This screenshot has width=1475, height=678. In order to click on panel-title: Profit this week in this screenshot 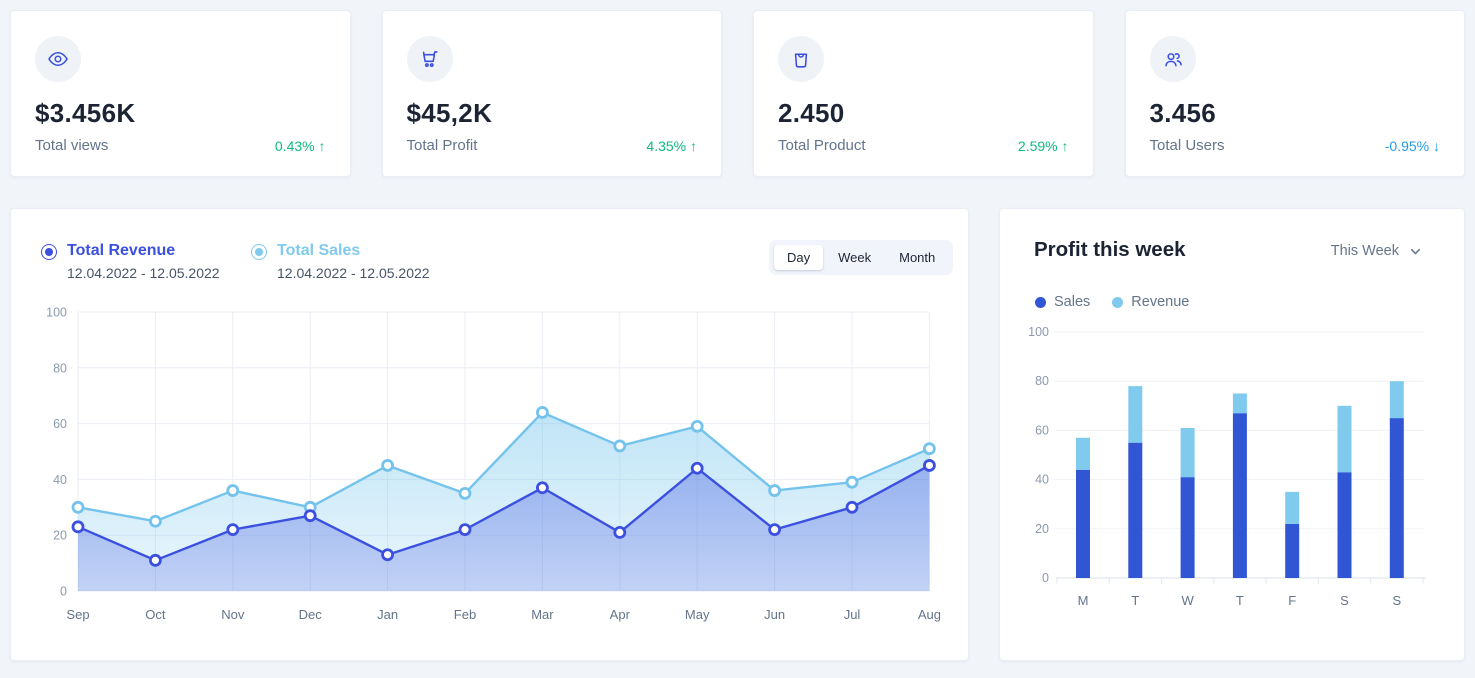, I will do `click(1110, 249)`.